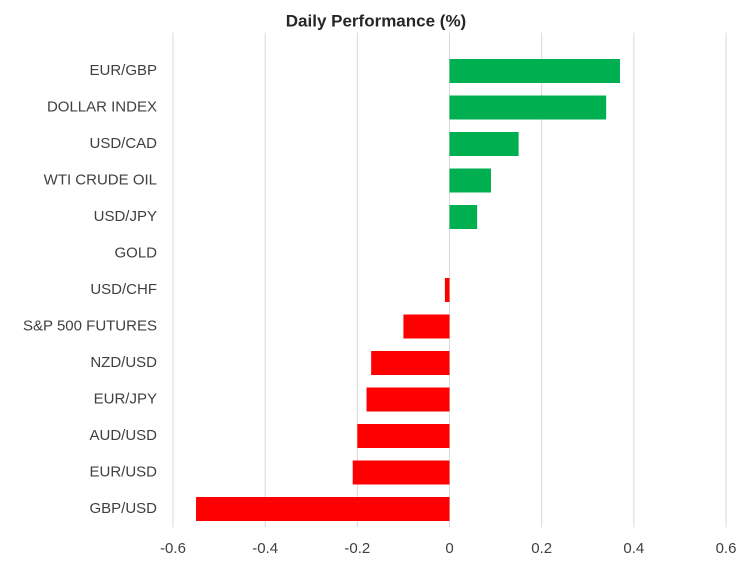 The height and width of the screenshot is (568, 753). I want to click on y-tick-label: DOLLAR INDEX, so click(102, 106).